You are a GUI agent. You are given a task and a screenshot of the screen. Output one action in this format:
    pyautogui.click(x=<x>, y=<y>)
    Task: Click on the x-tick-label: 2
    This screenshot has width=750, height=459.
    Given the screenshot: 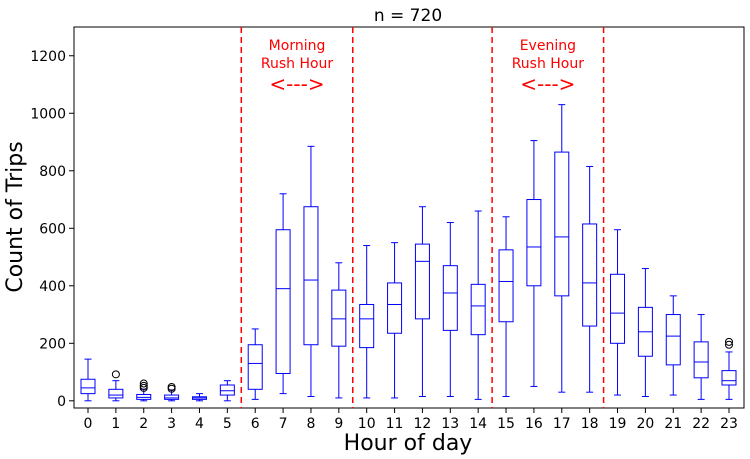 What is the action you would take?
    pyautogui.click(x=143, y=424)
    